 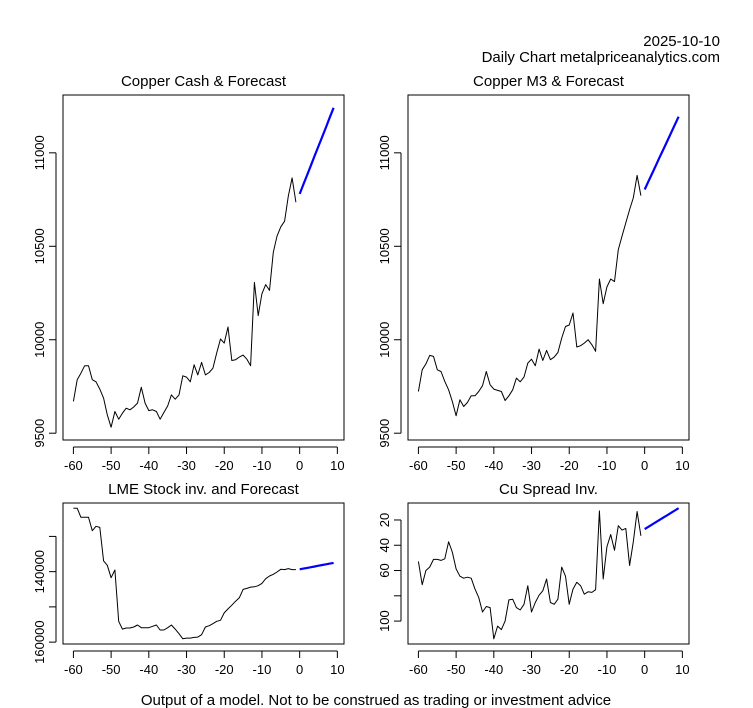 What do you see at coordinates (186, 465) in the screenshot?
I see `copper-cash-x-tick-label: -30` at bounding box center [186, 465].